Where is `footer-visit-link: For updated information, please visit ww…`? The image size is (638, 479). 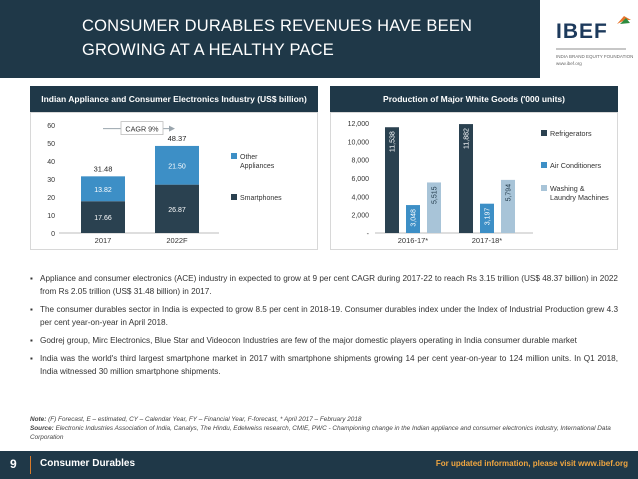
footer-visit-link: For updated information, please visit ww… is located at coordinates (531, 463).